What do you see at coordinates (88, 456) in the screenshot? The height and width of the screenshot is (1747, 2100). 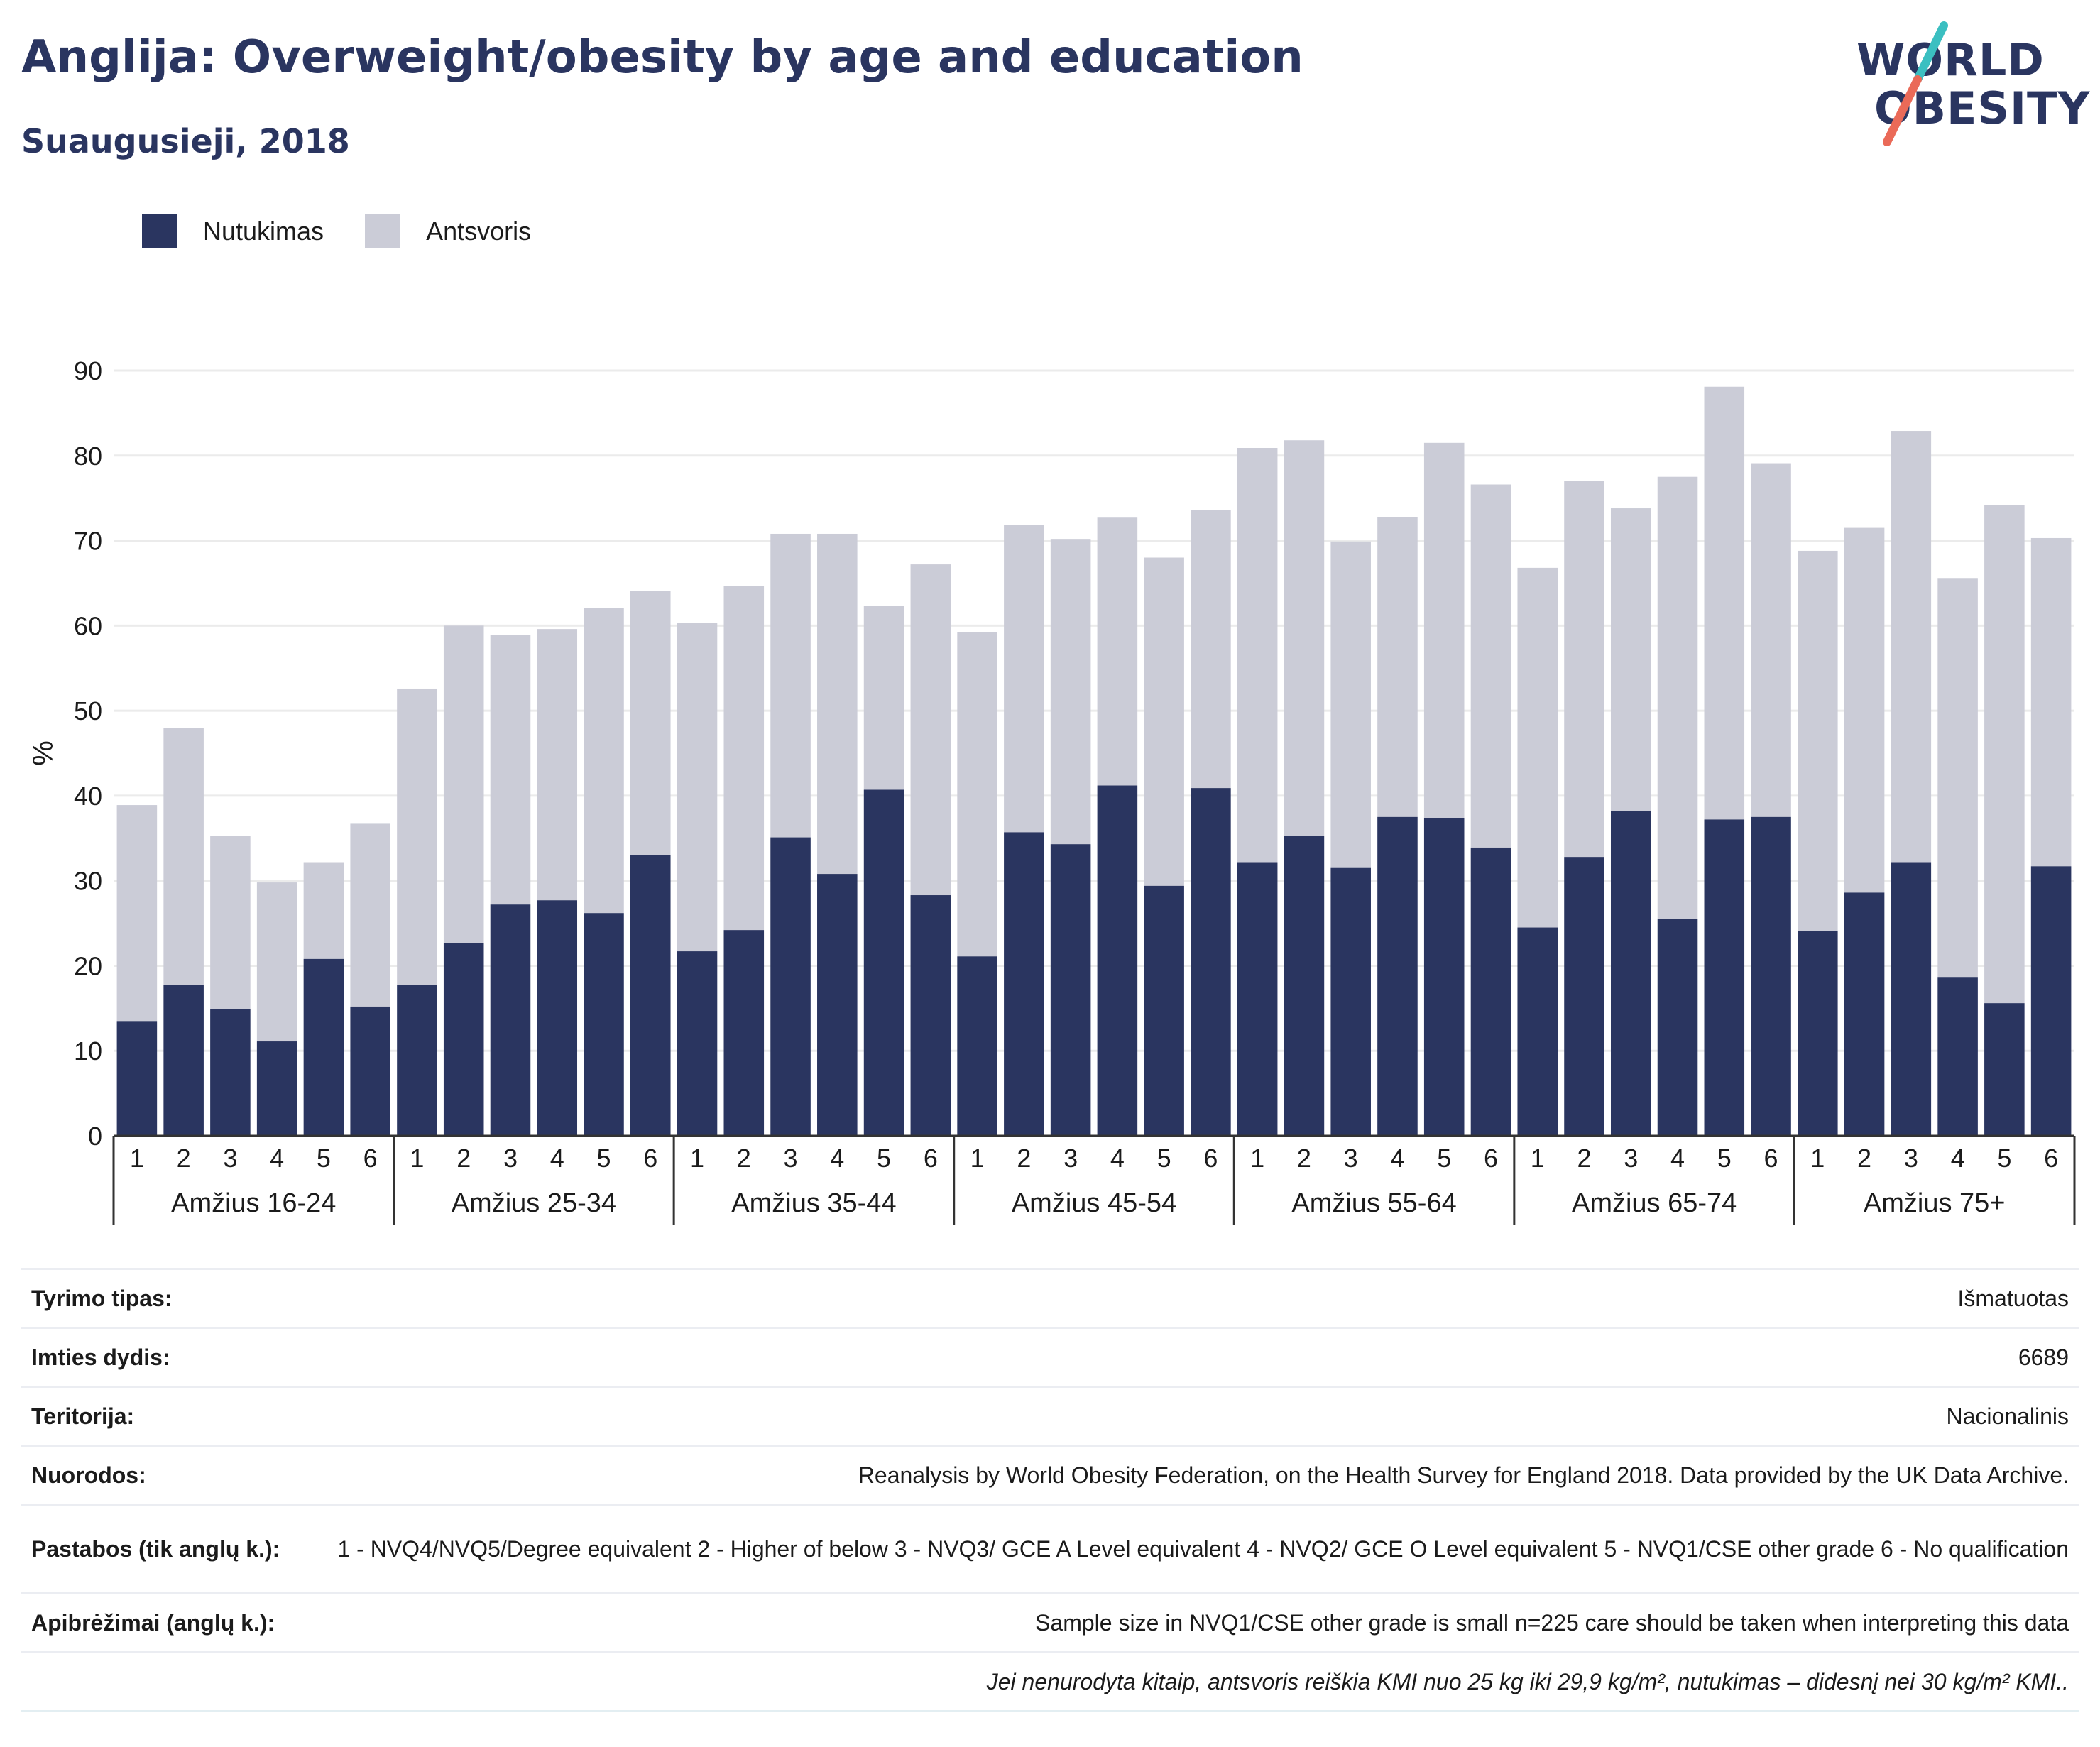 I see `y-tick-label: 80` at bounding box center [88, 456].